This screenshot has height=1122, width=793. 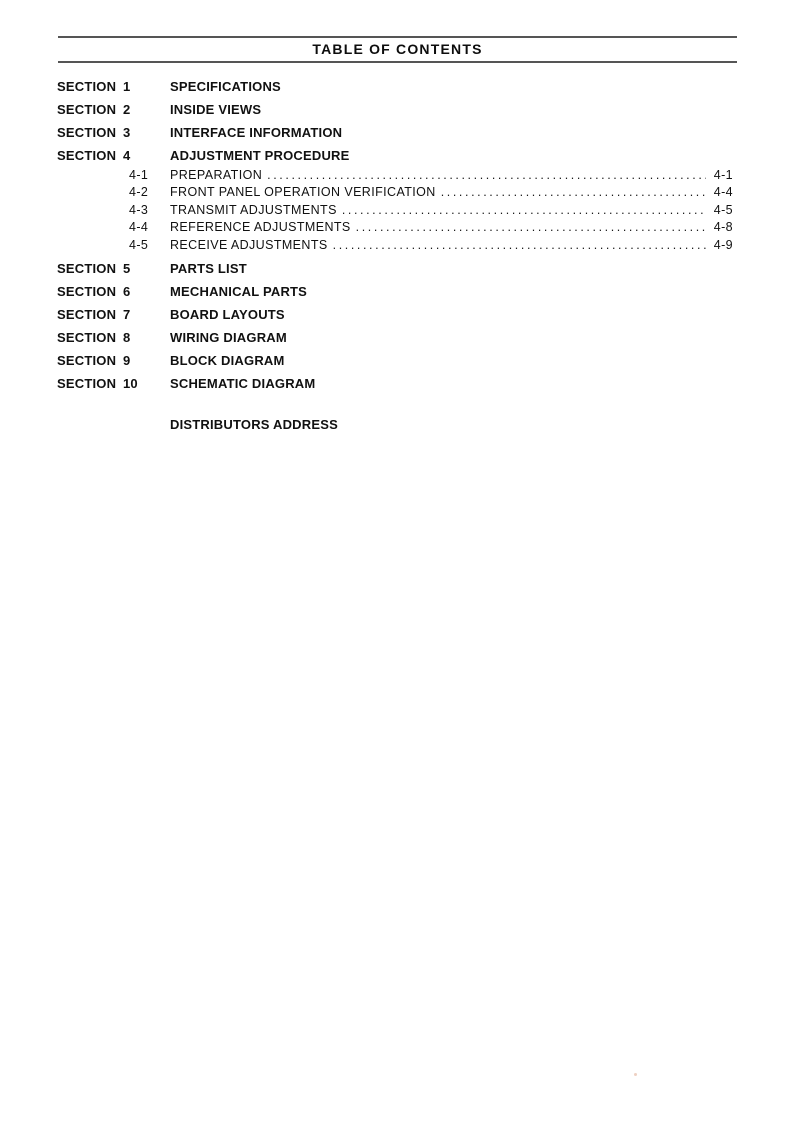 I want to click on section-label: SECTION 4, so click(x=94, y=155).